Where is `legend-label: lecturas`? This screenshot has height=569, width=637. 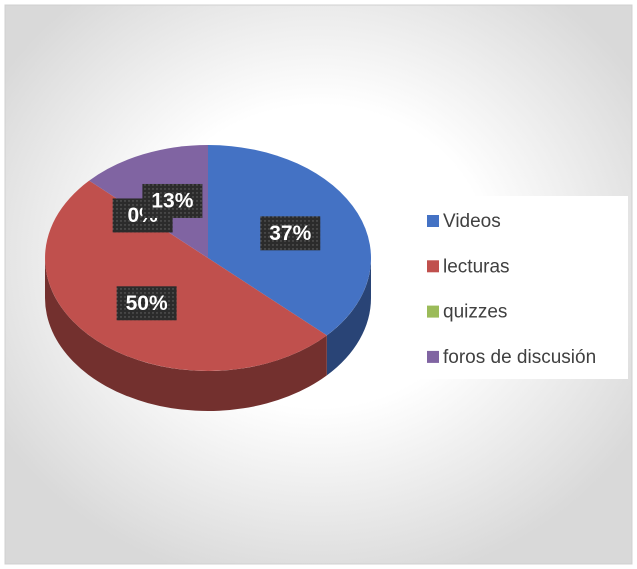
legend-label: lecturas is located at coordinates (476, 266).